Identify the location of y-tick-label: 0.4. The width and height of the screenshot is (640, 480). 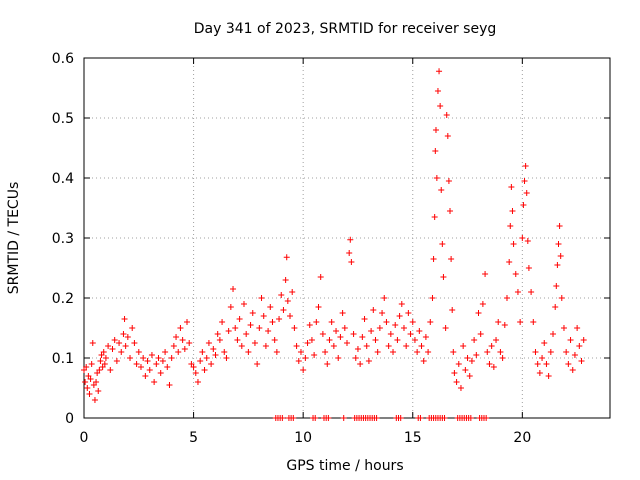
(63, 179).